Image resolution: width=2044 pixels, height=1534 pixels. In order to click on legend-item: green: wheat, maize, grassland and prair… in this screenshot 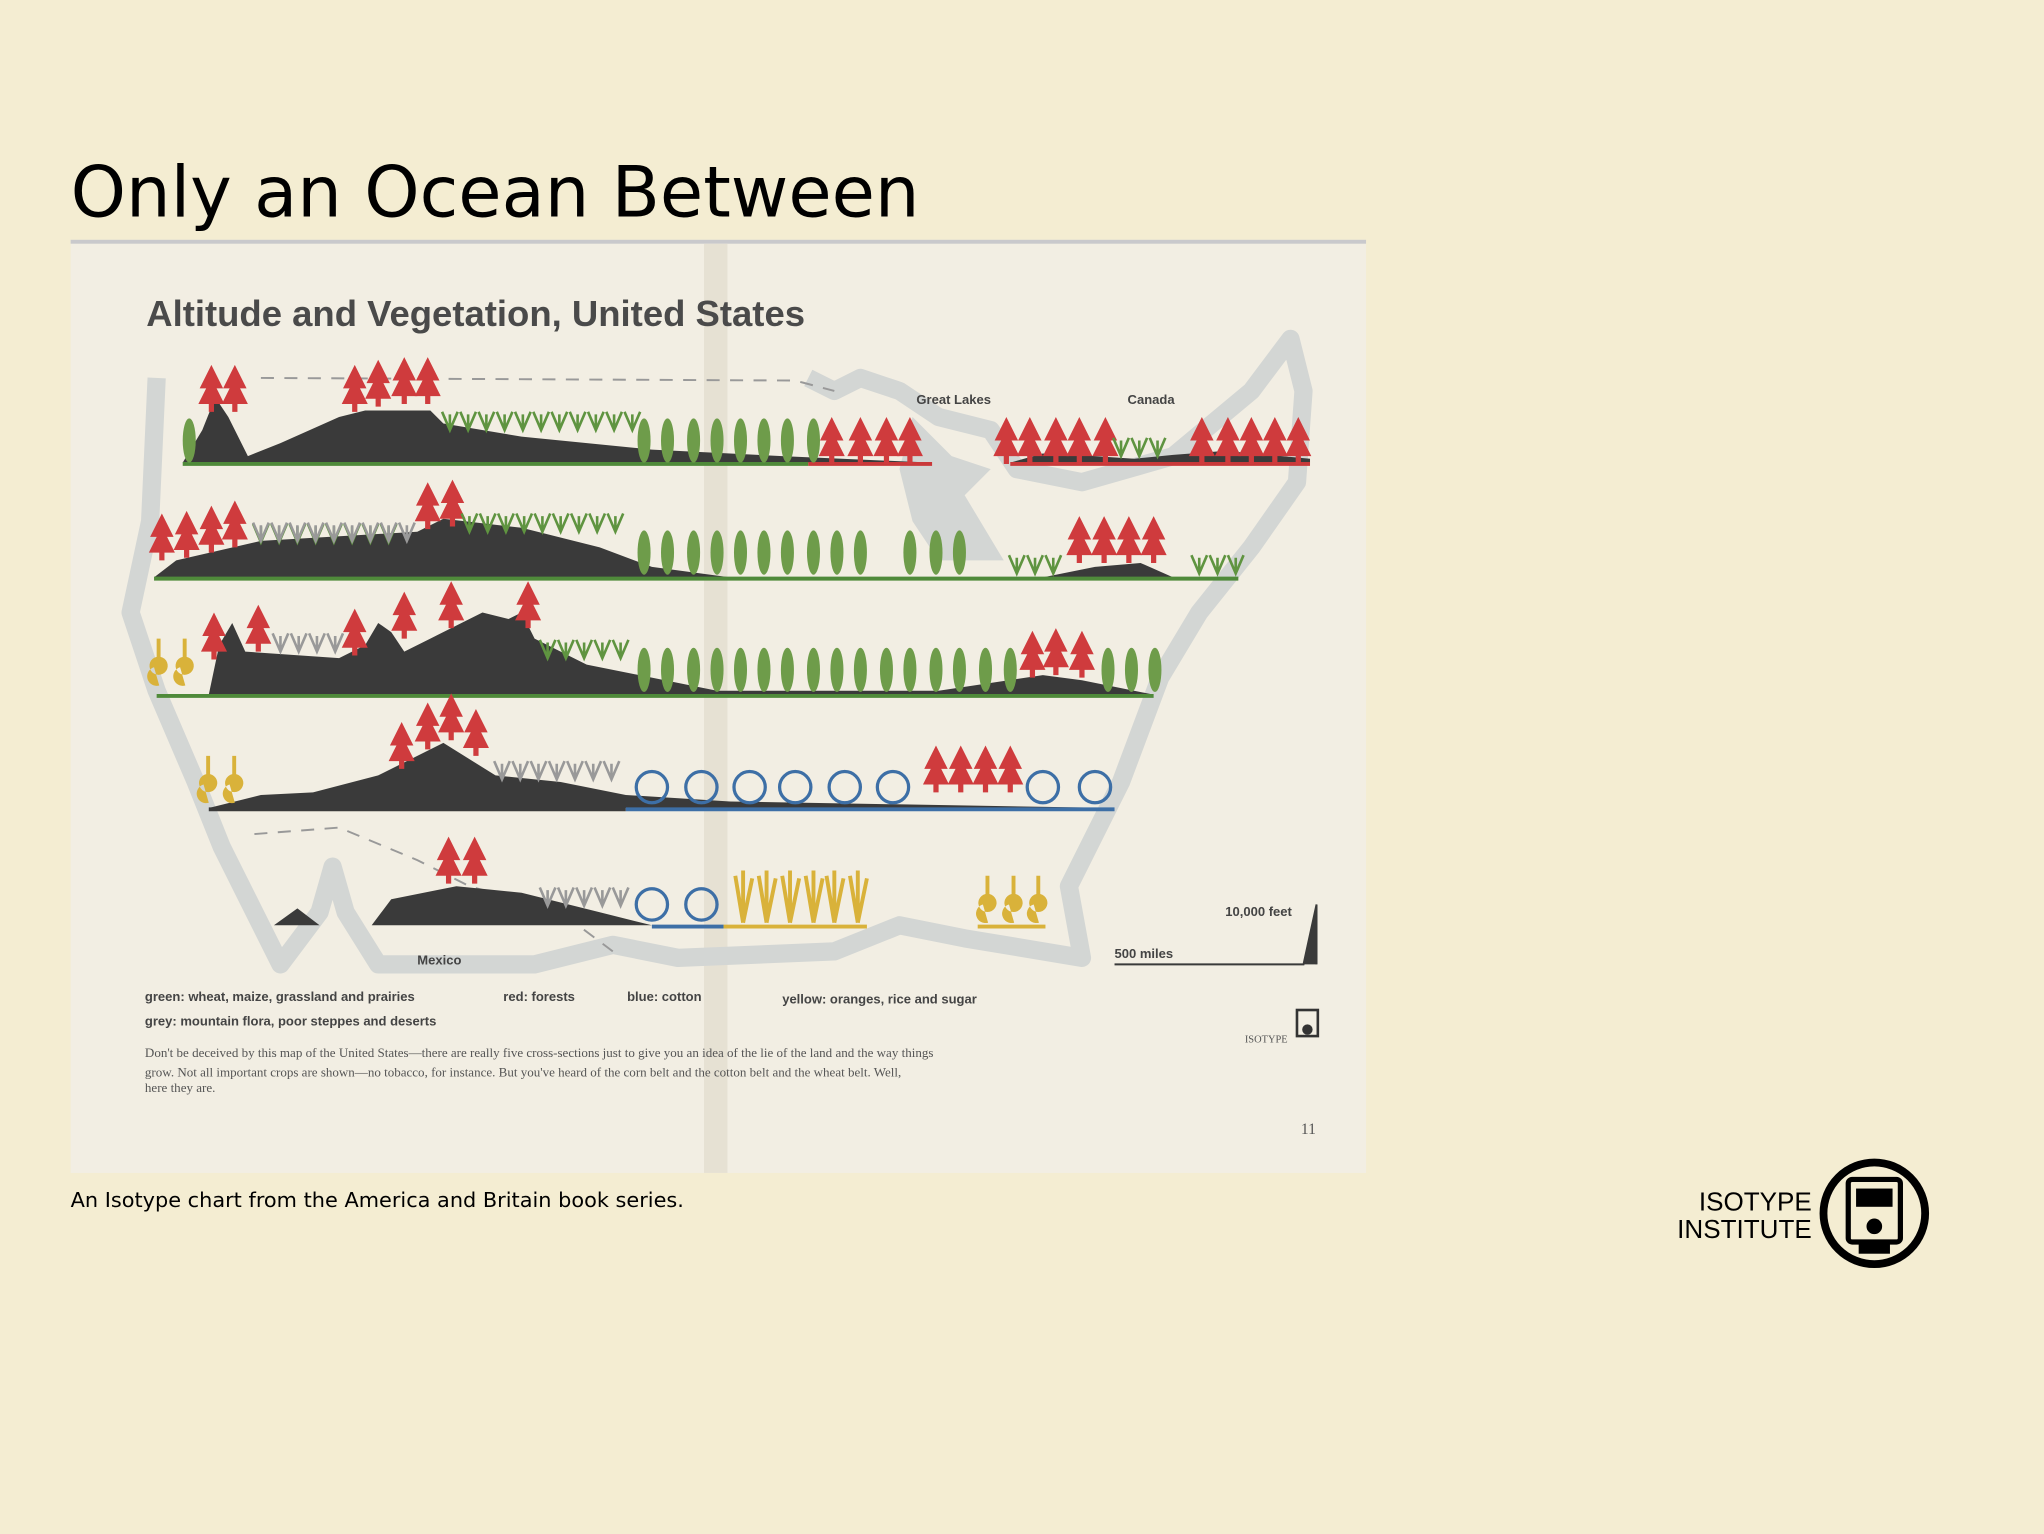, I will do `click(280, 996)`.